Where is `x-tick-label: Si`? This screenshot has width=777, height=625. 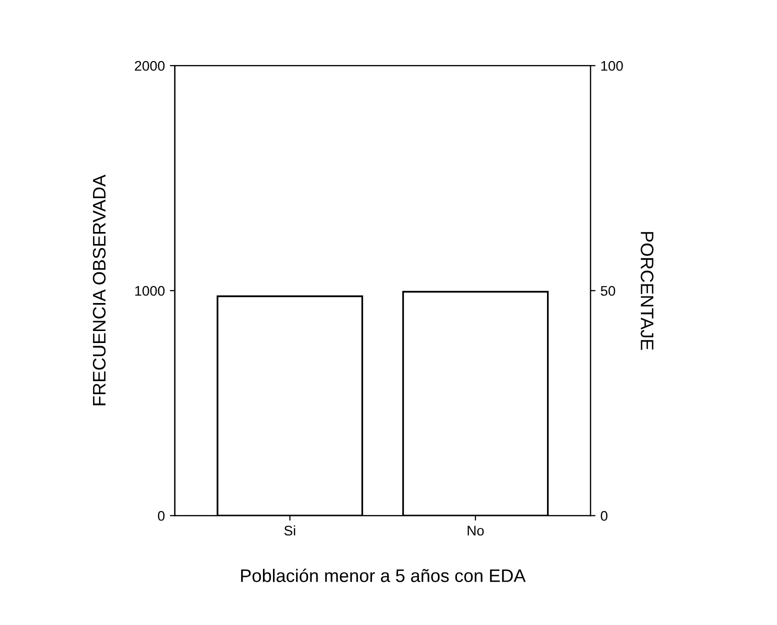
x-tick-label: Si is located at coordinates (290, 530).